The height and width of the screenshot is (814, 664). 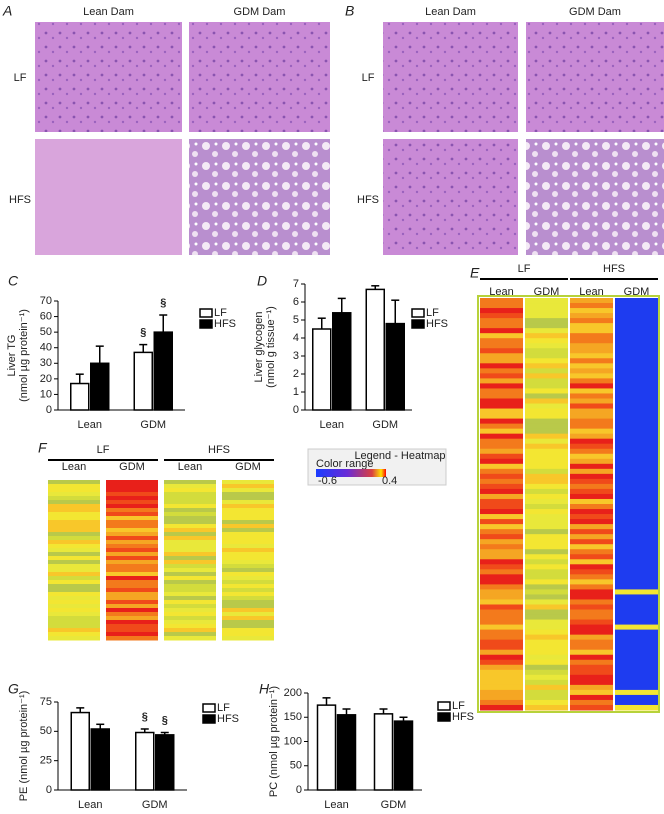 I want to click on y-tick-label: 100, so click(x=293, y=741).